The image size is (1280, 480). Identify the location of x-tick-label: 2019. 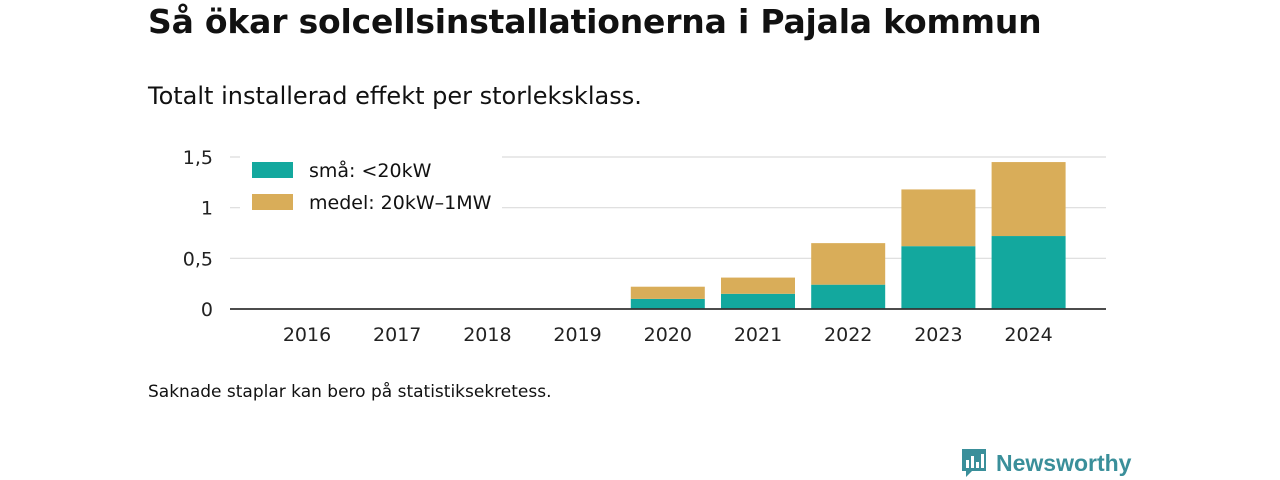
(577, 335).